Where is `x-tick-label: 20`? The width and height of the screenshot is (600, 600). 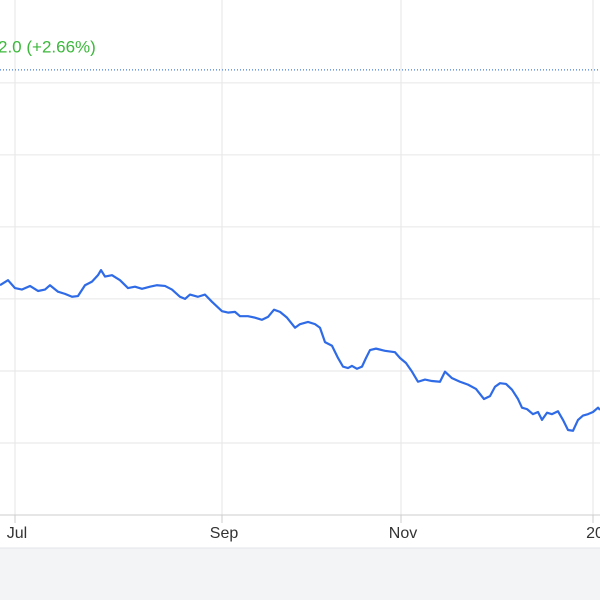 x-tick-label: 20 is located at coordinates (593, 533).